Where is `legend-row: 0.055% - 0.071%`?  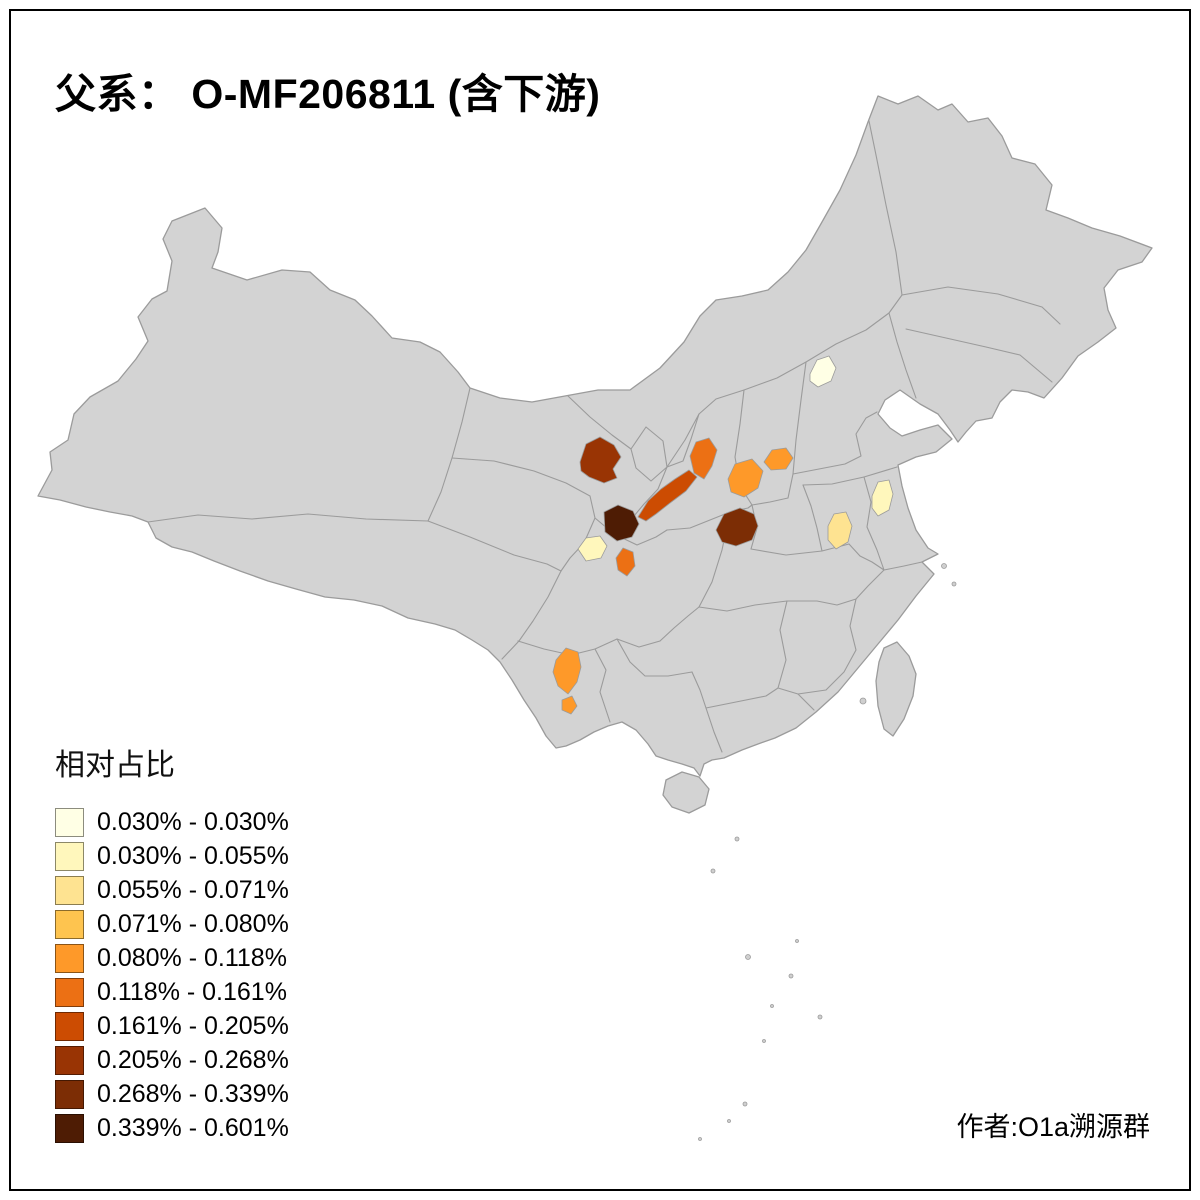 legend-row: 0.055% - 0.071% is located at coordinates (172, 890).